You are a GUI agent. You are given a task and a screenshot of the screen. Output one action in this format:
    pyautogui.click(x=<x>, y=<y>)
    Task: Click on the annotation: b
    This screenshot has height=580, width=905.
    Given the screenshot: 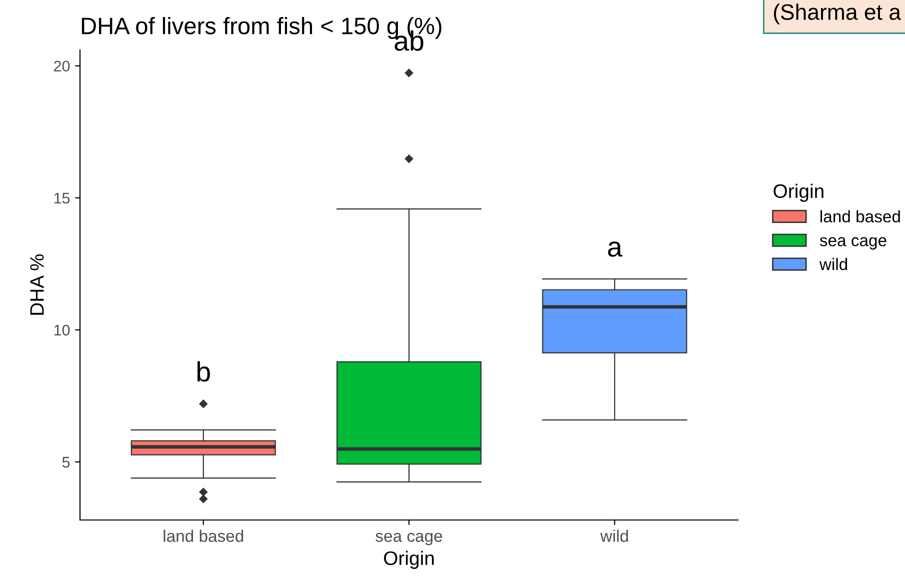 What is the action you would take?
    pyautogui.click(x=203, y=371)
    